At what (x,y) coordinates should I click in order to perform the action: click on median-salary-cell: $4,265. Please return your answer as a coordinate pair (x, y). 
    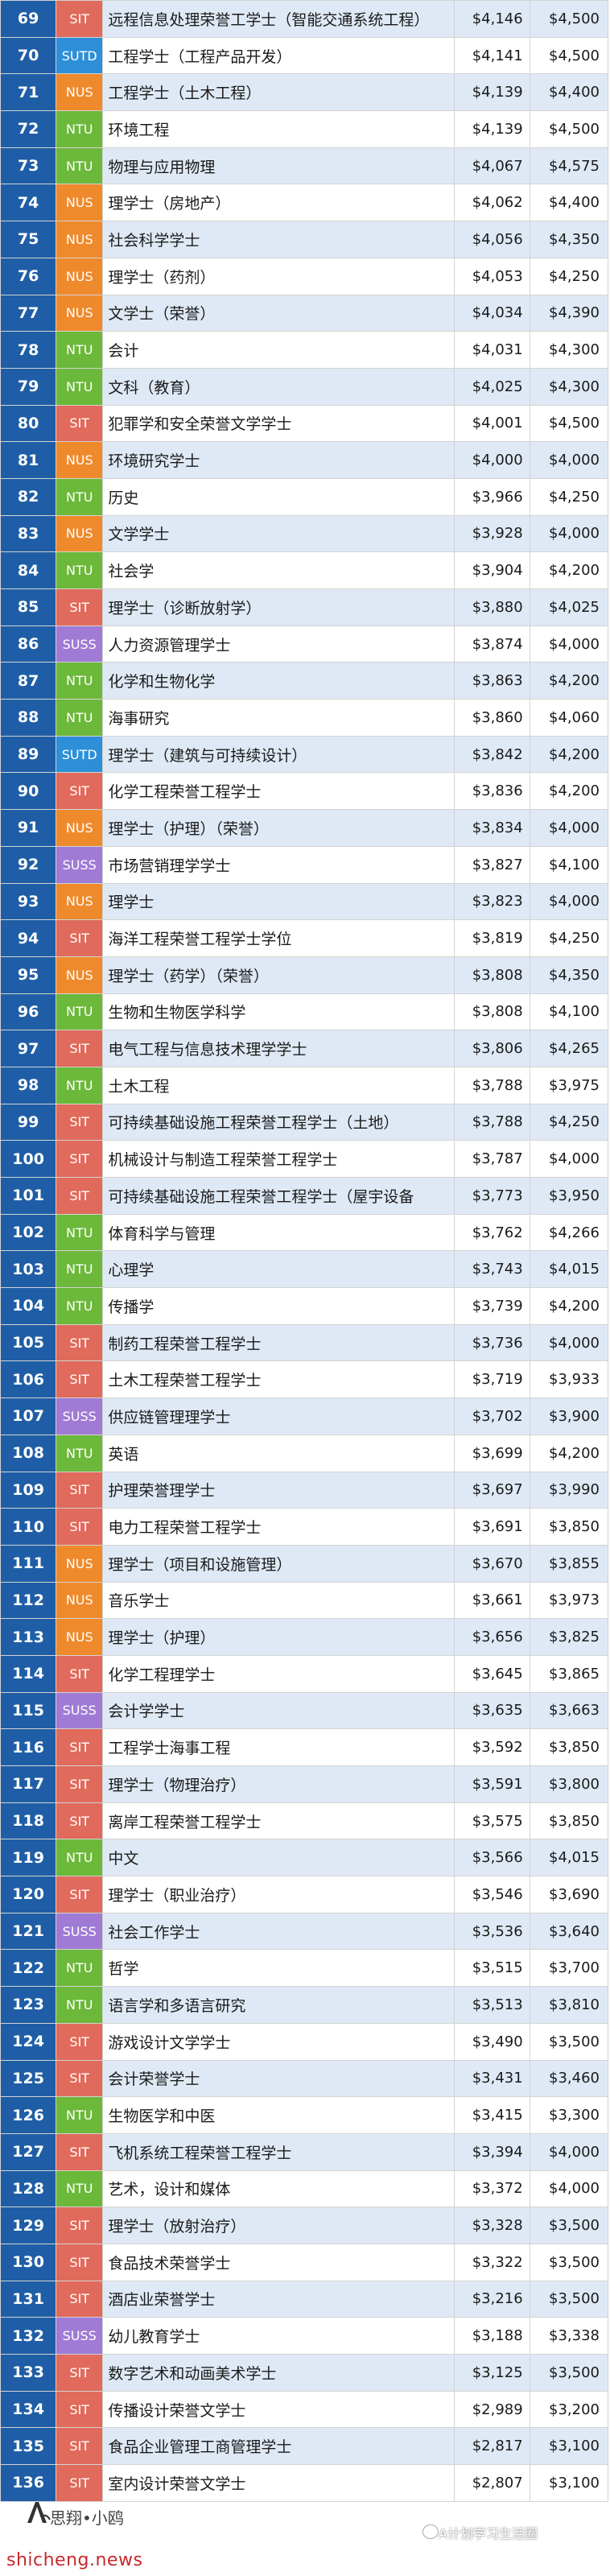
    Looking at the image, I should click on (569, 1048).